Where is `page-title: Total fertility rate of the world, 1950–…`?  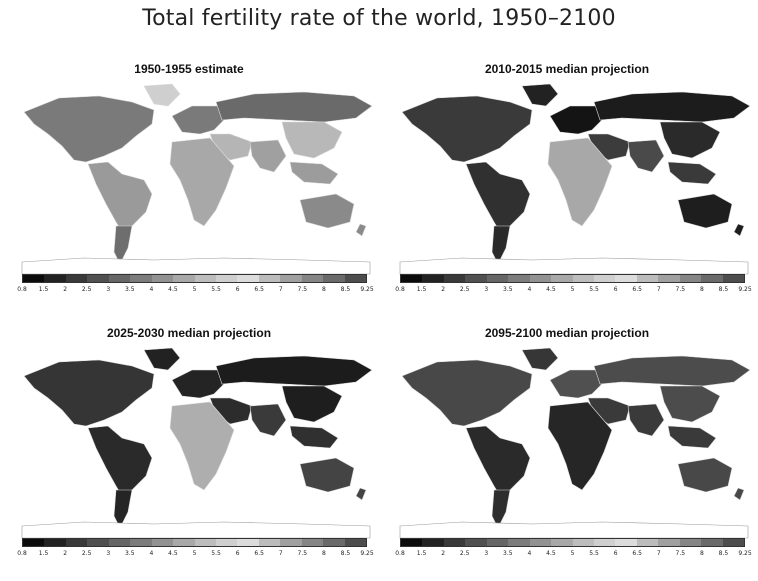 page-title: Total fertility rate of the world, 1950–… is located at coordinates (379, 18).